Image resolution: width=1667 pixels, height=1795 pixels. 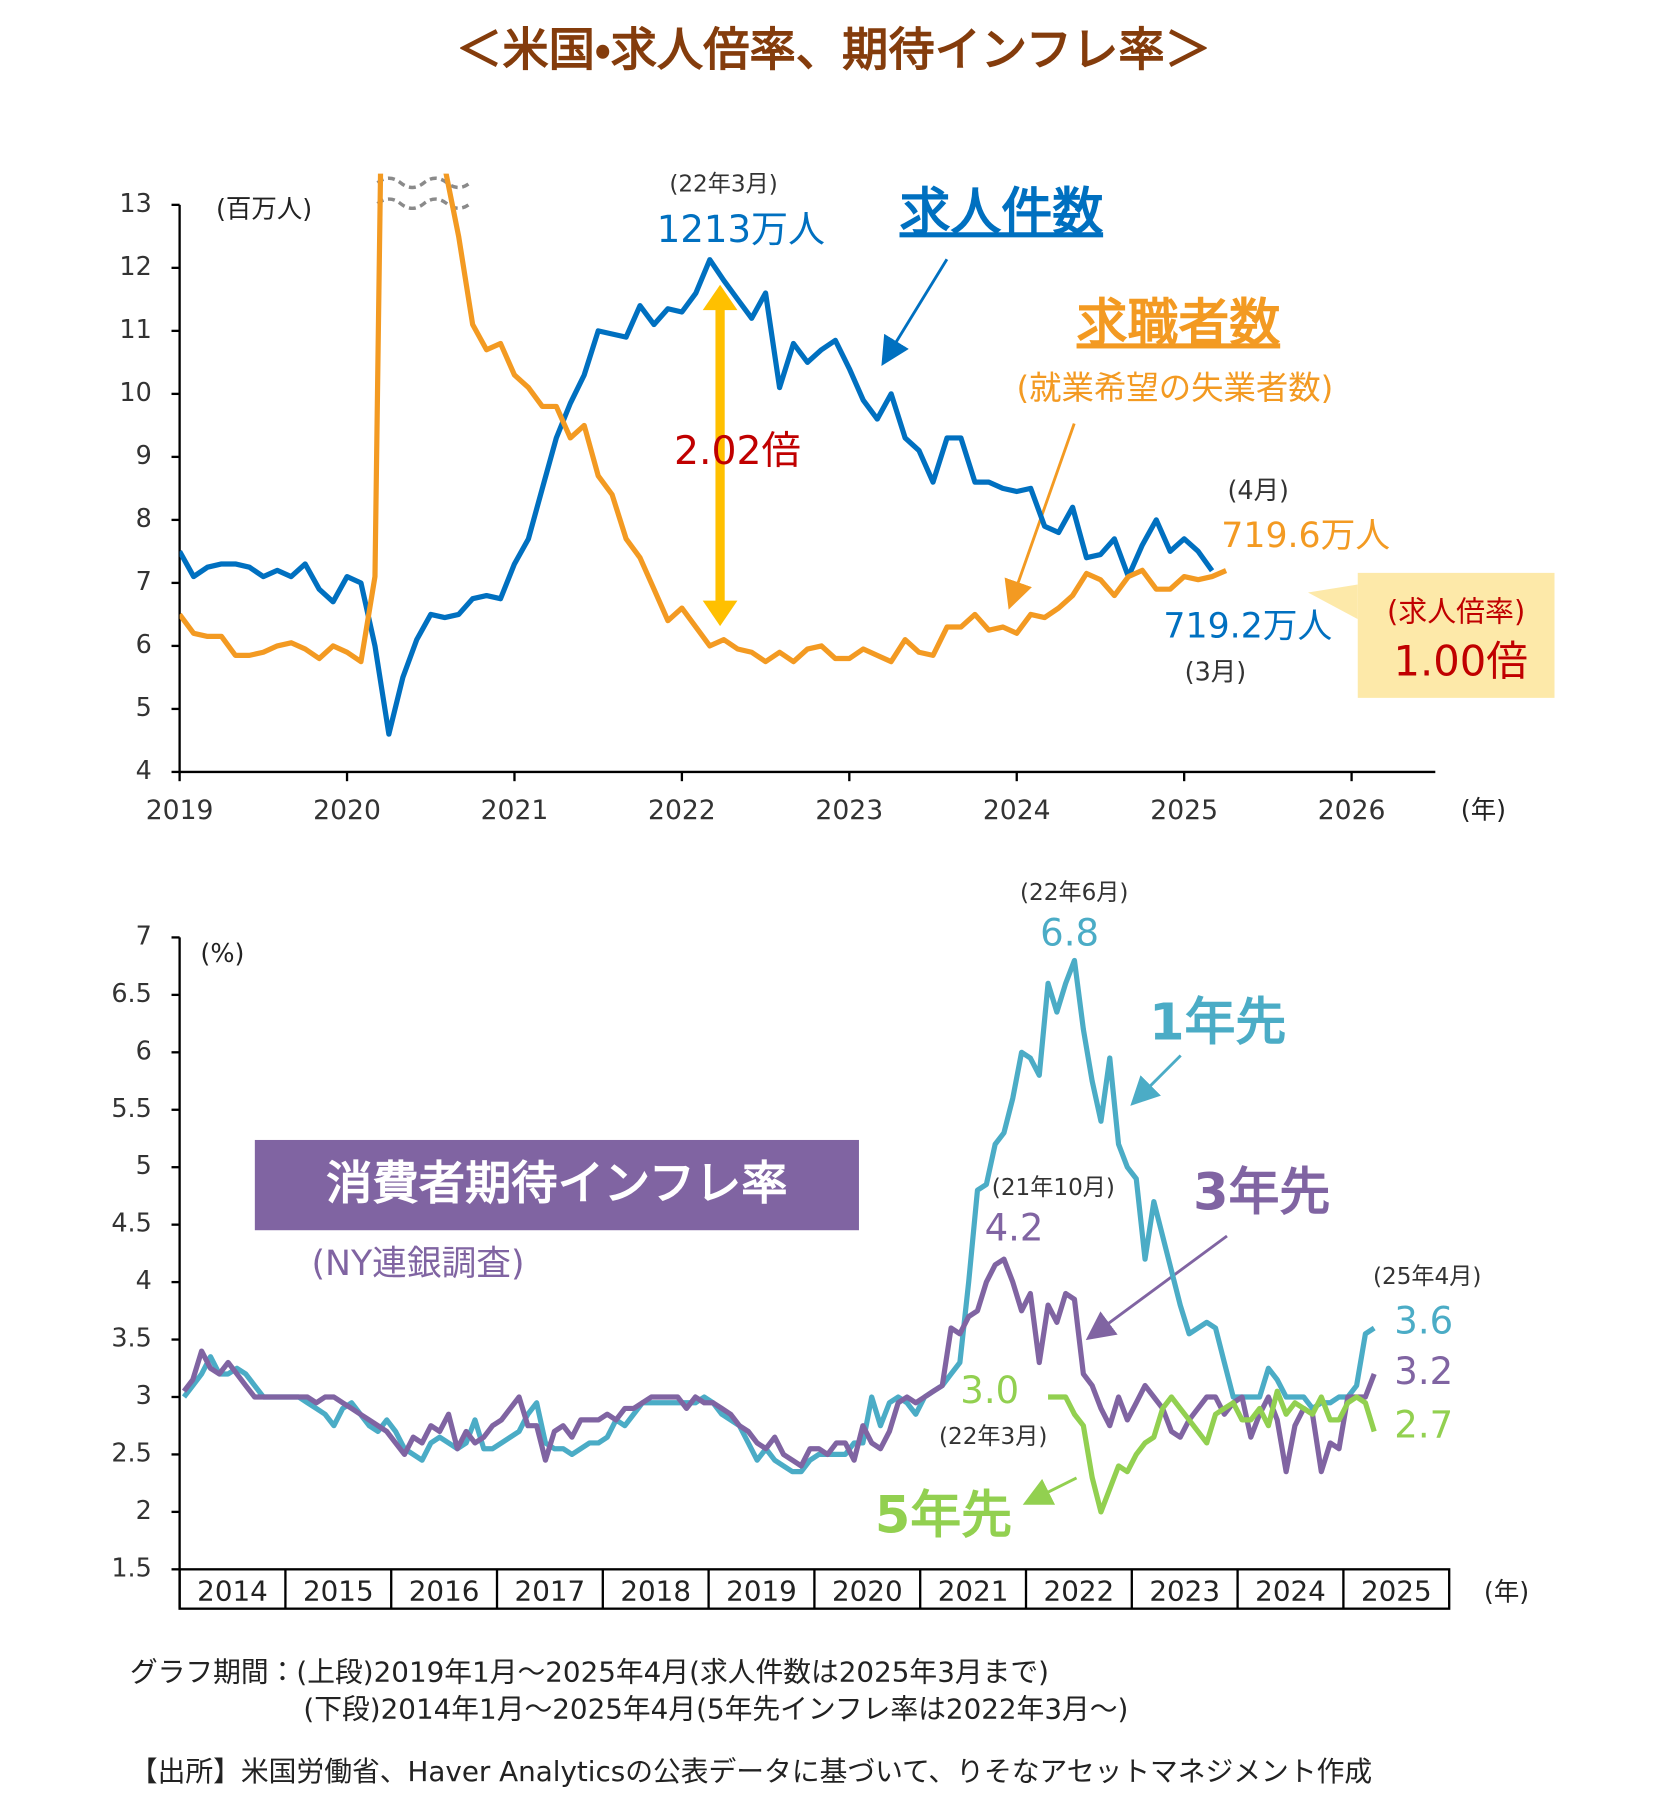 What do you see at coordinates (1461, 660) in the screenshot?
I see `annotation: 1.00倍` at bounding box center [1461, 660].